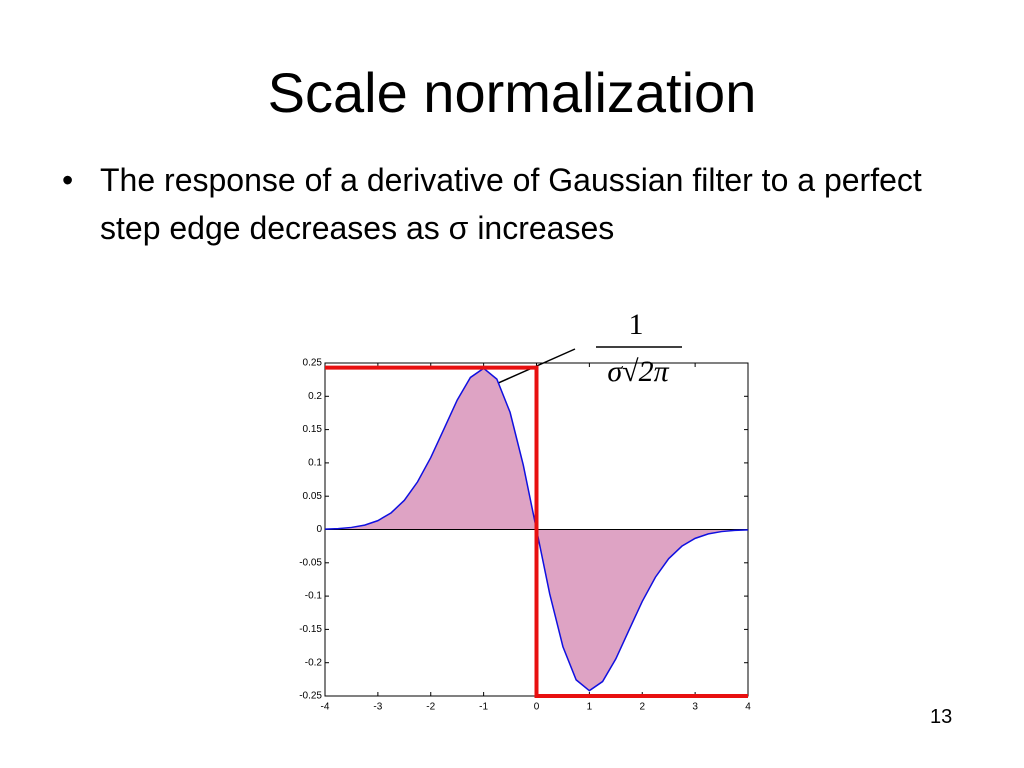  Describe the element at coordinates (638, 371) in the screenshot. I see `formula-denominator: σ√2π` at that location.